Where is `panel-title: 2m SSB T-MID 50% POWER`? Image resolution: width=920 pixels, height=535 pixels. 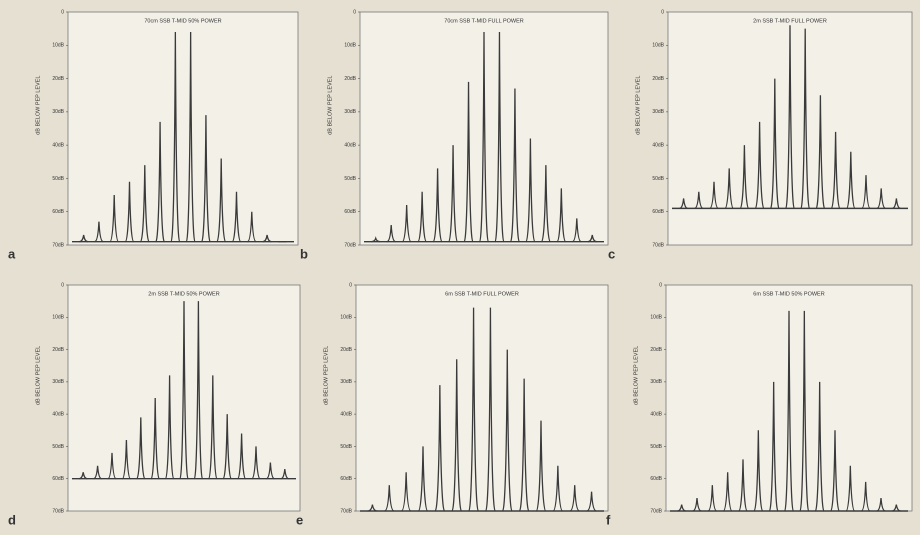
panel-title: 2m SSB T-MID 50% POWER is located at coordinates (183, 294).